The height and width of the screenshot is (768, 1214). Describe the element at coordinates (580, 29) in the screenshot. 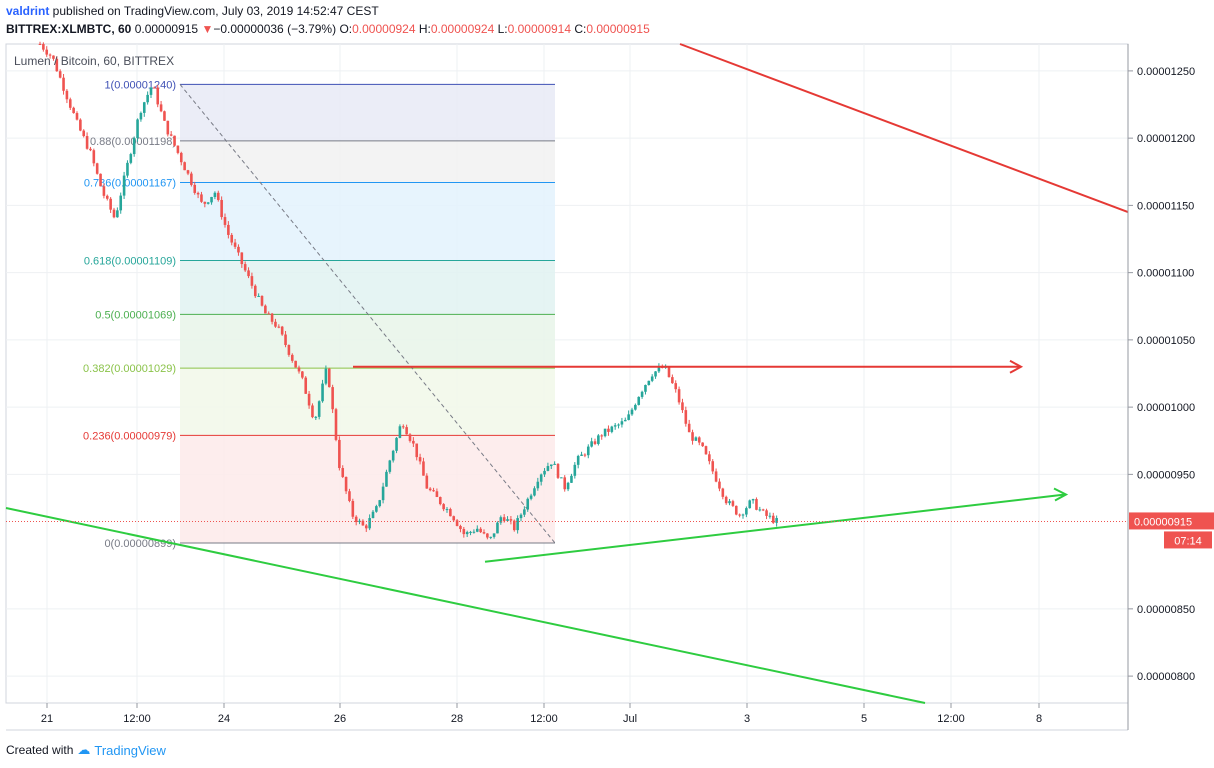

I see `close-label: C:` at that location.